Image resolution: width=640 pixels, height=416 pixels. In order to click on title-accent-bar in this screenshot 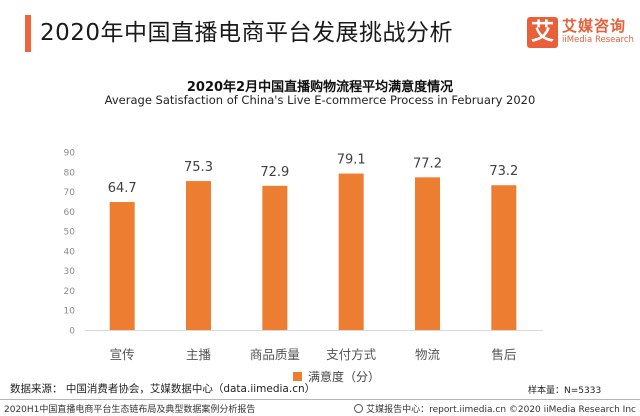, I will do `click(28, 33)`.